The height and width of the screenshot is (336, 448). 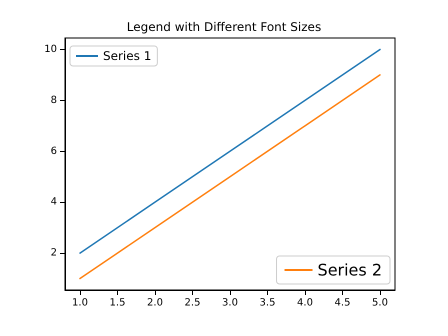 I want to click on x-tick-label: 2.5, so click(x=192, y=303).